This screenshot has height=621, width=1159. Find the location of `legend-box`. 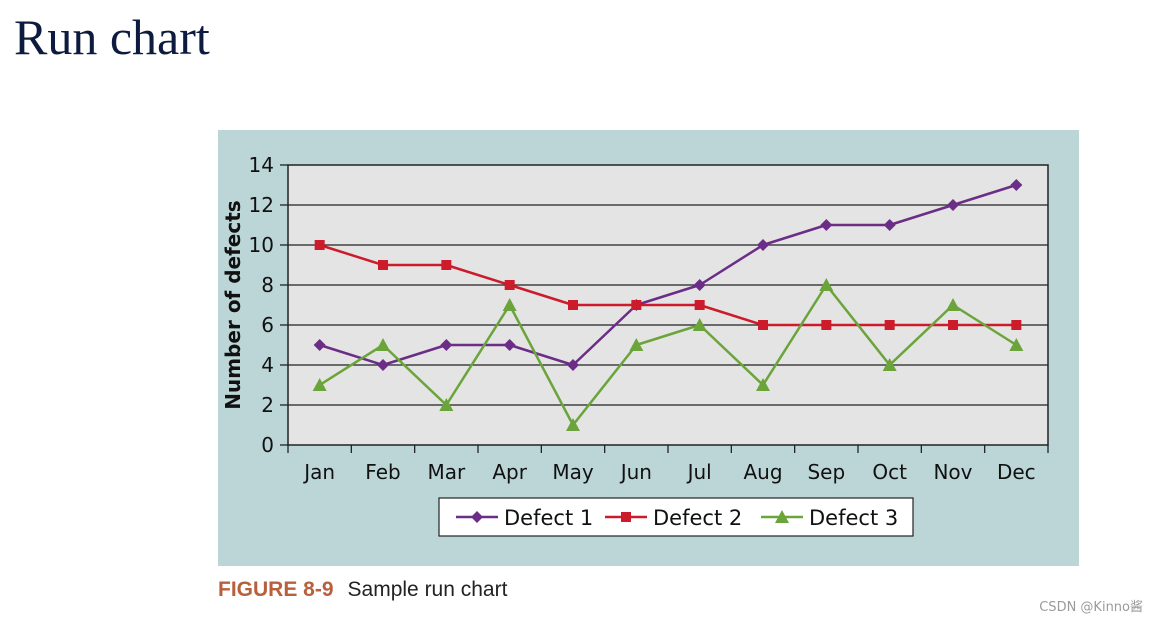

legend-box is located at coordinates (676, 517).